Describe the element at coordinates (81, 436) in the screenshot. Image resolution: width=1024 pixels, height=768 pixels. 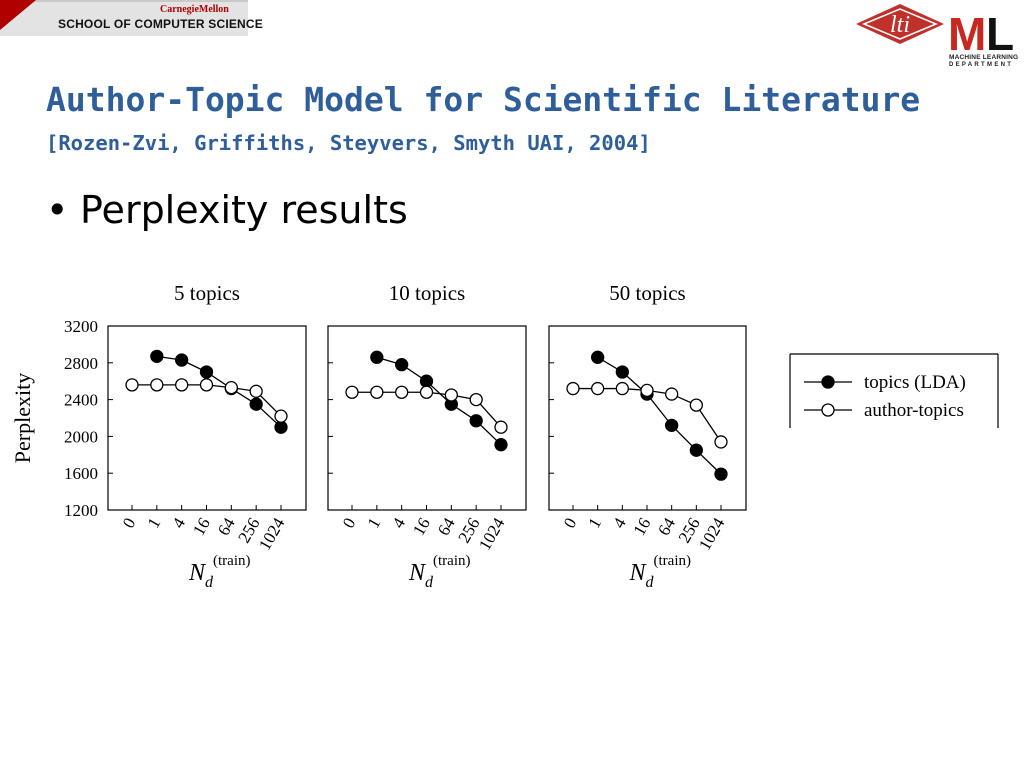
I see `y-tick-label: 2000` at that location.